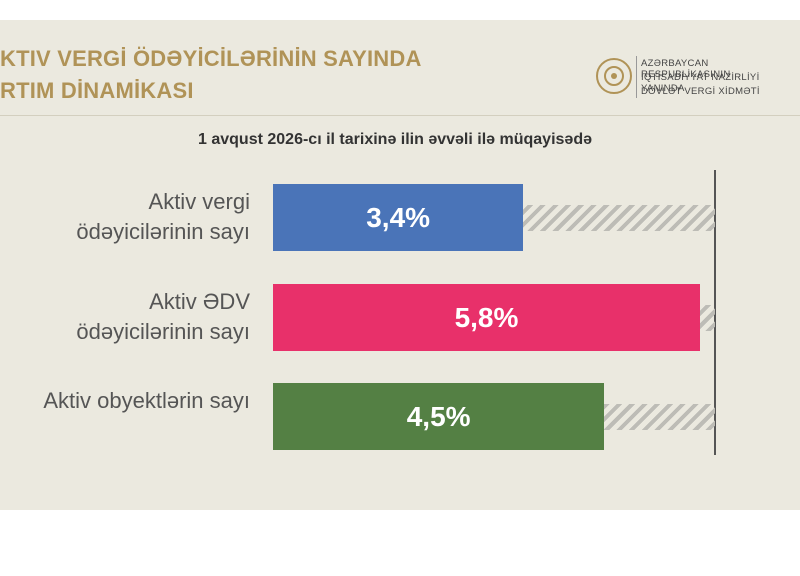  Describe the element at coordinates (97, 90) in the screenshot. I see `title: RTIM DİNAMİKASI` at that location.